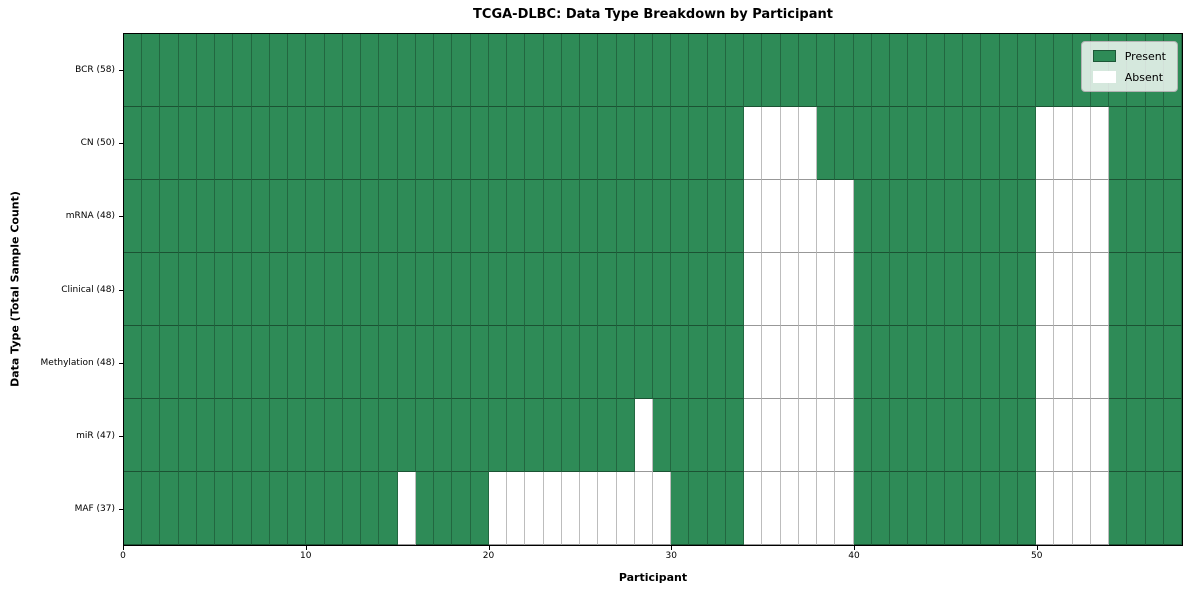  Describe the element at coordinates (1104, 56) in the screenshot. I see `present-swatch-icon` at that location.